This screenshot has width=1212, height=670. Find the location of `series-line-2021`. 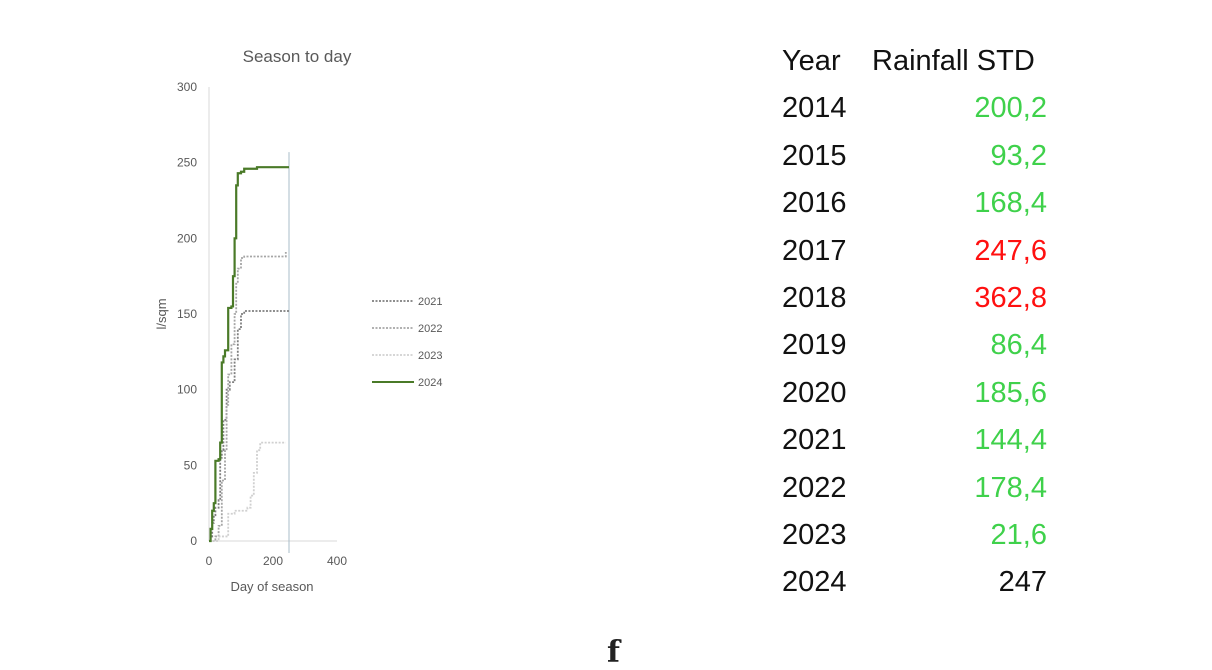

series-line-2021 is located at coordinates (249, 426).